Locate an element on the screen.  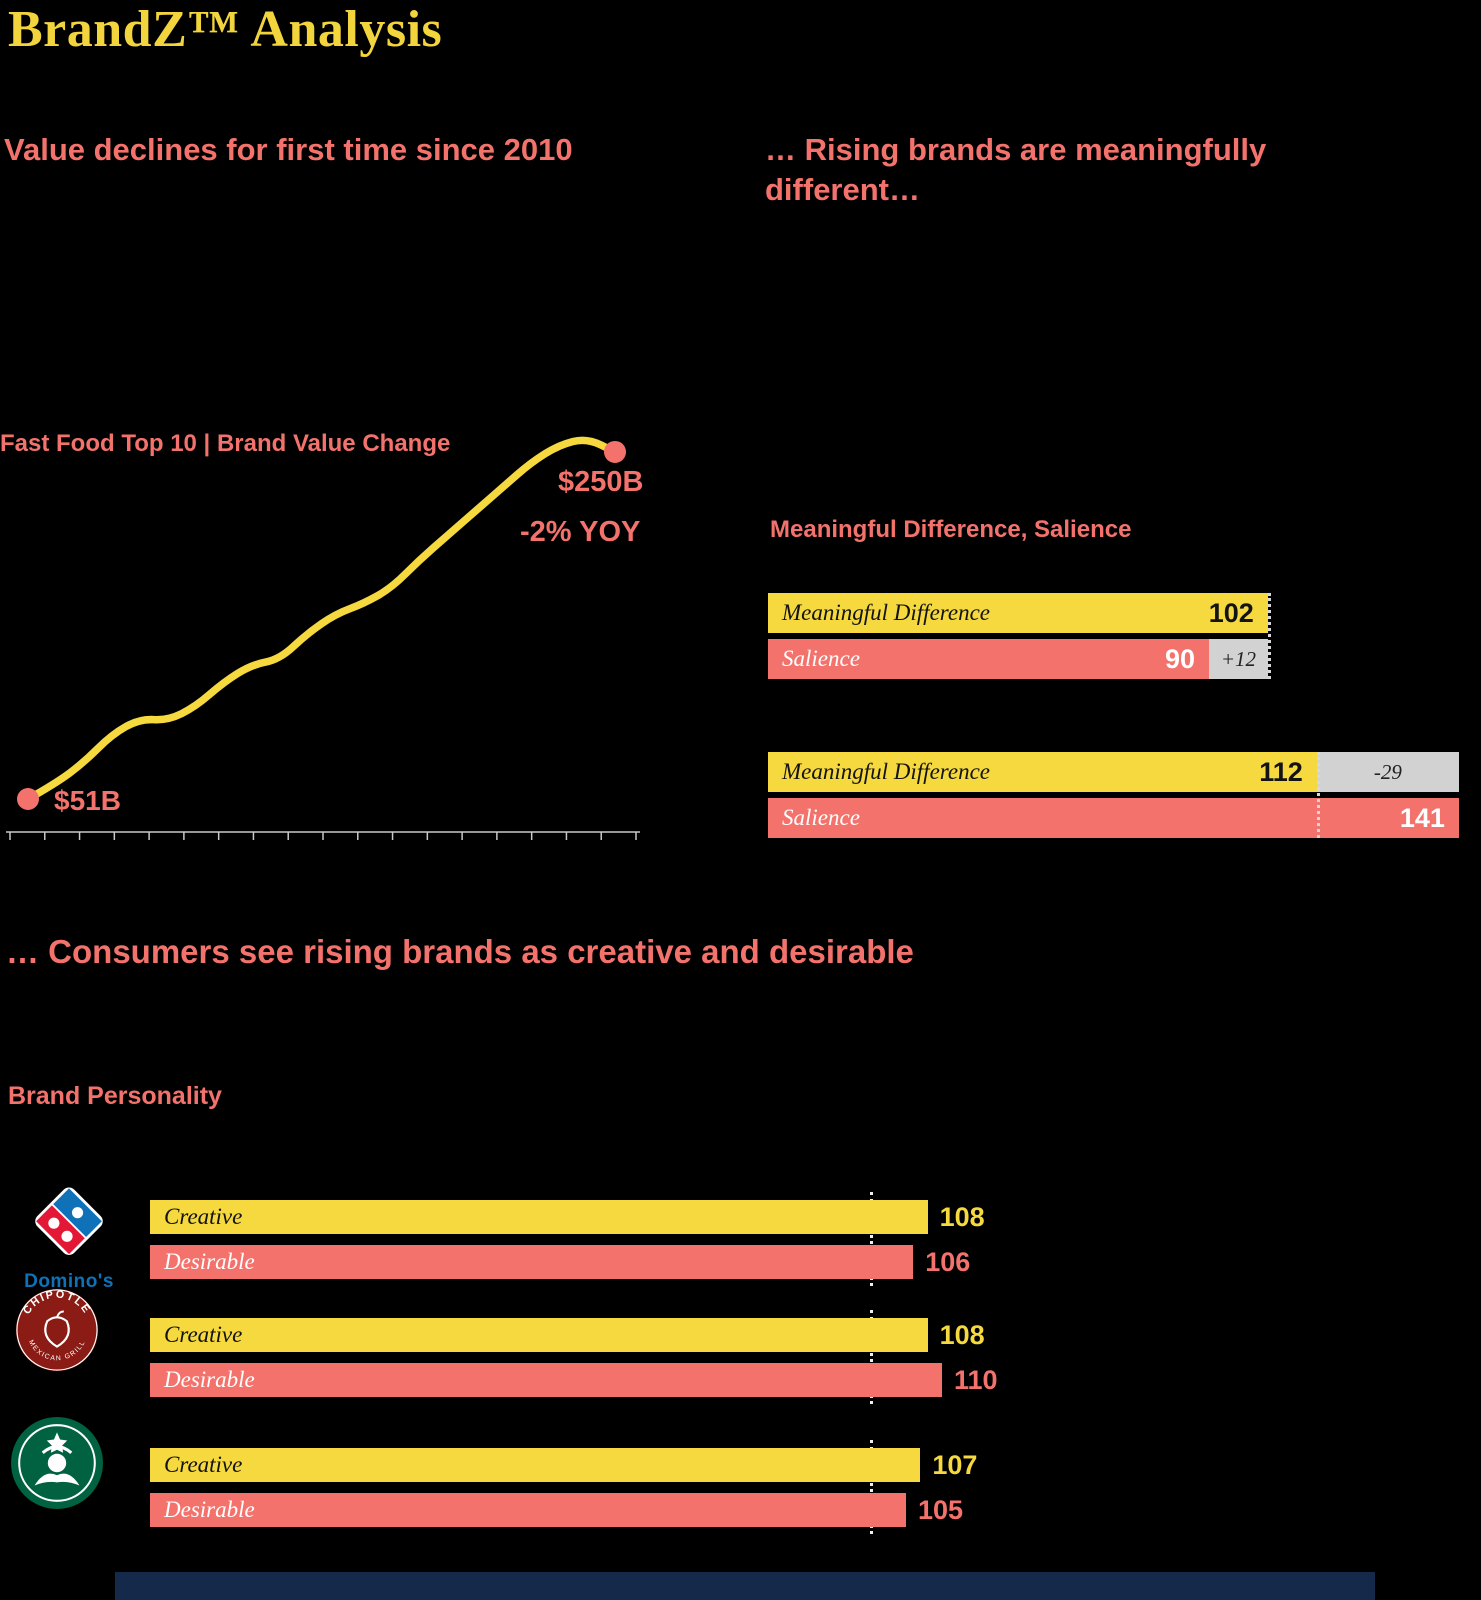
bar-value: 106 is located at coordinates (948, 1261).